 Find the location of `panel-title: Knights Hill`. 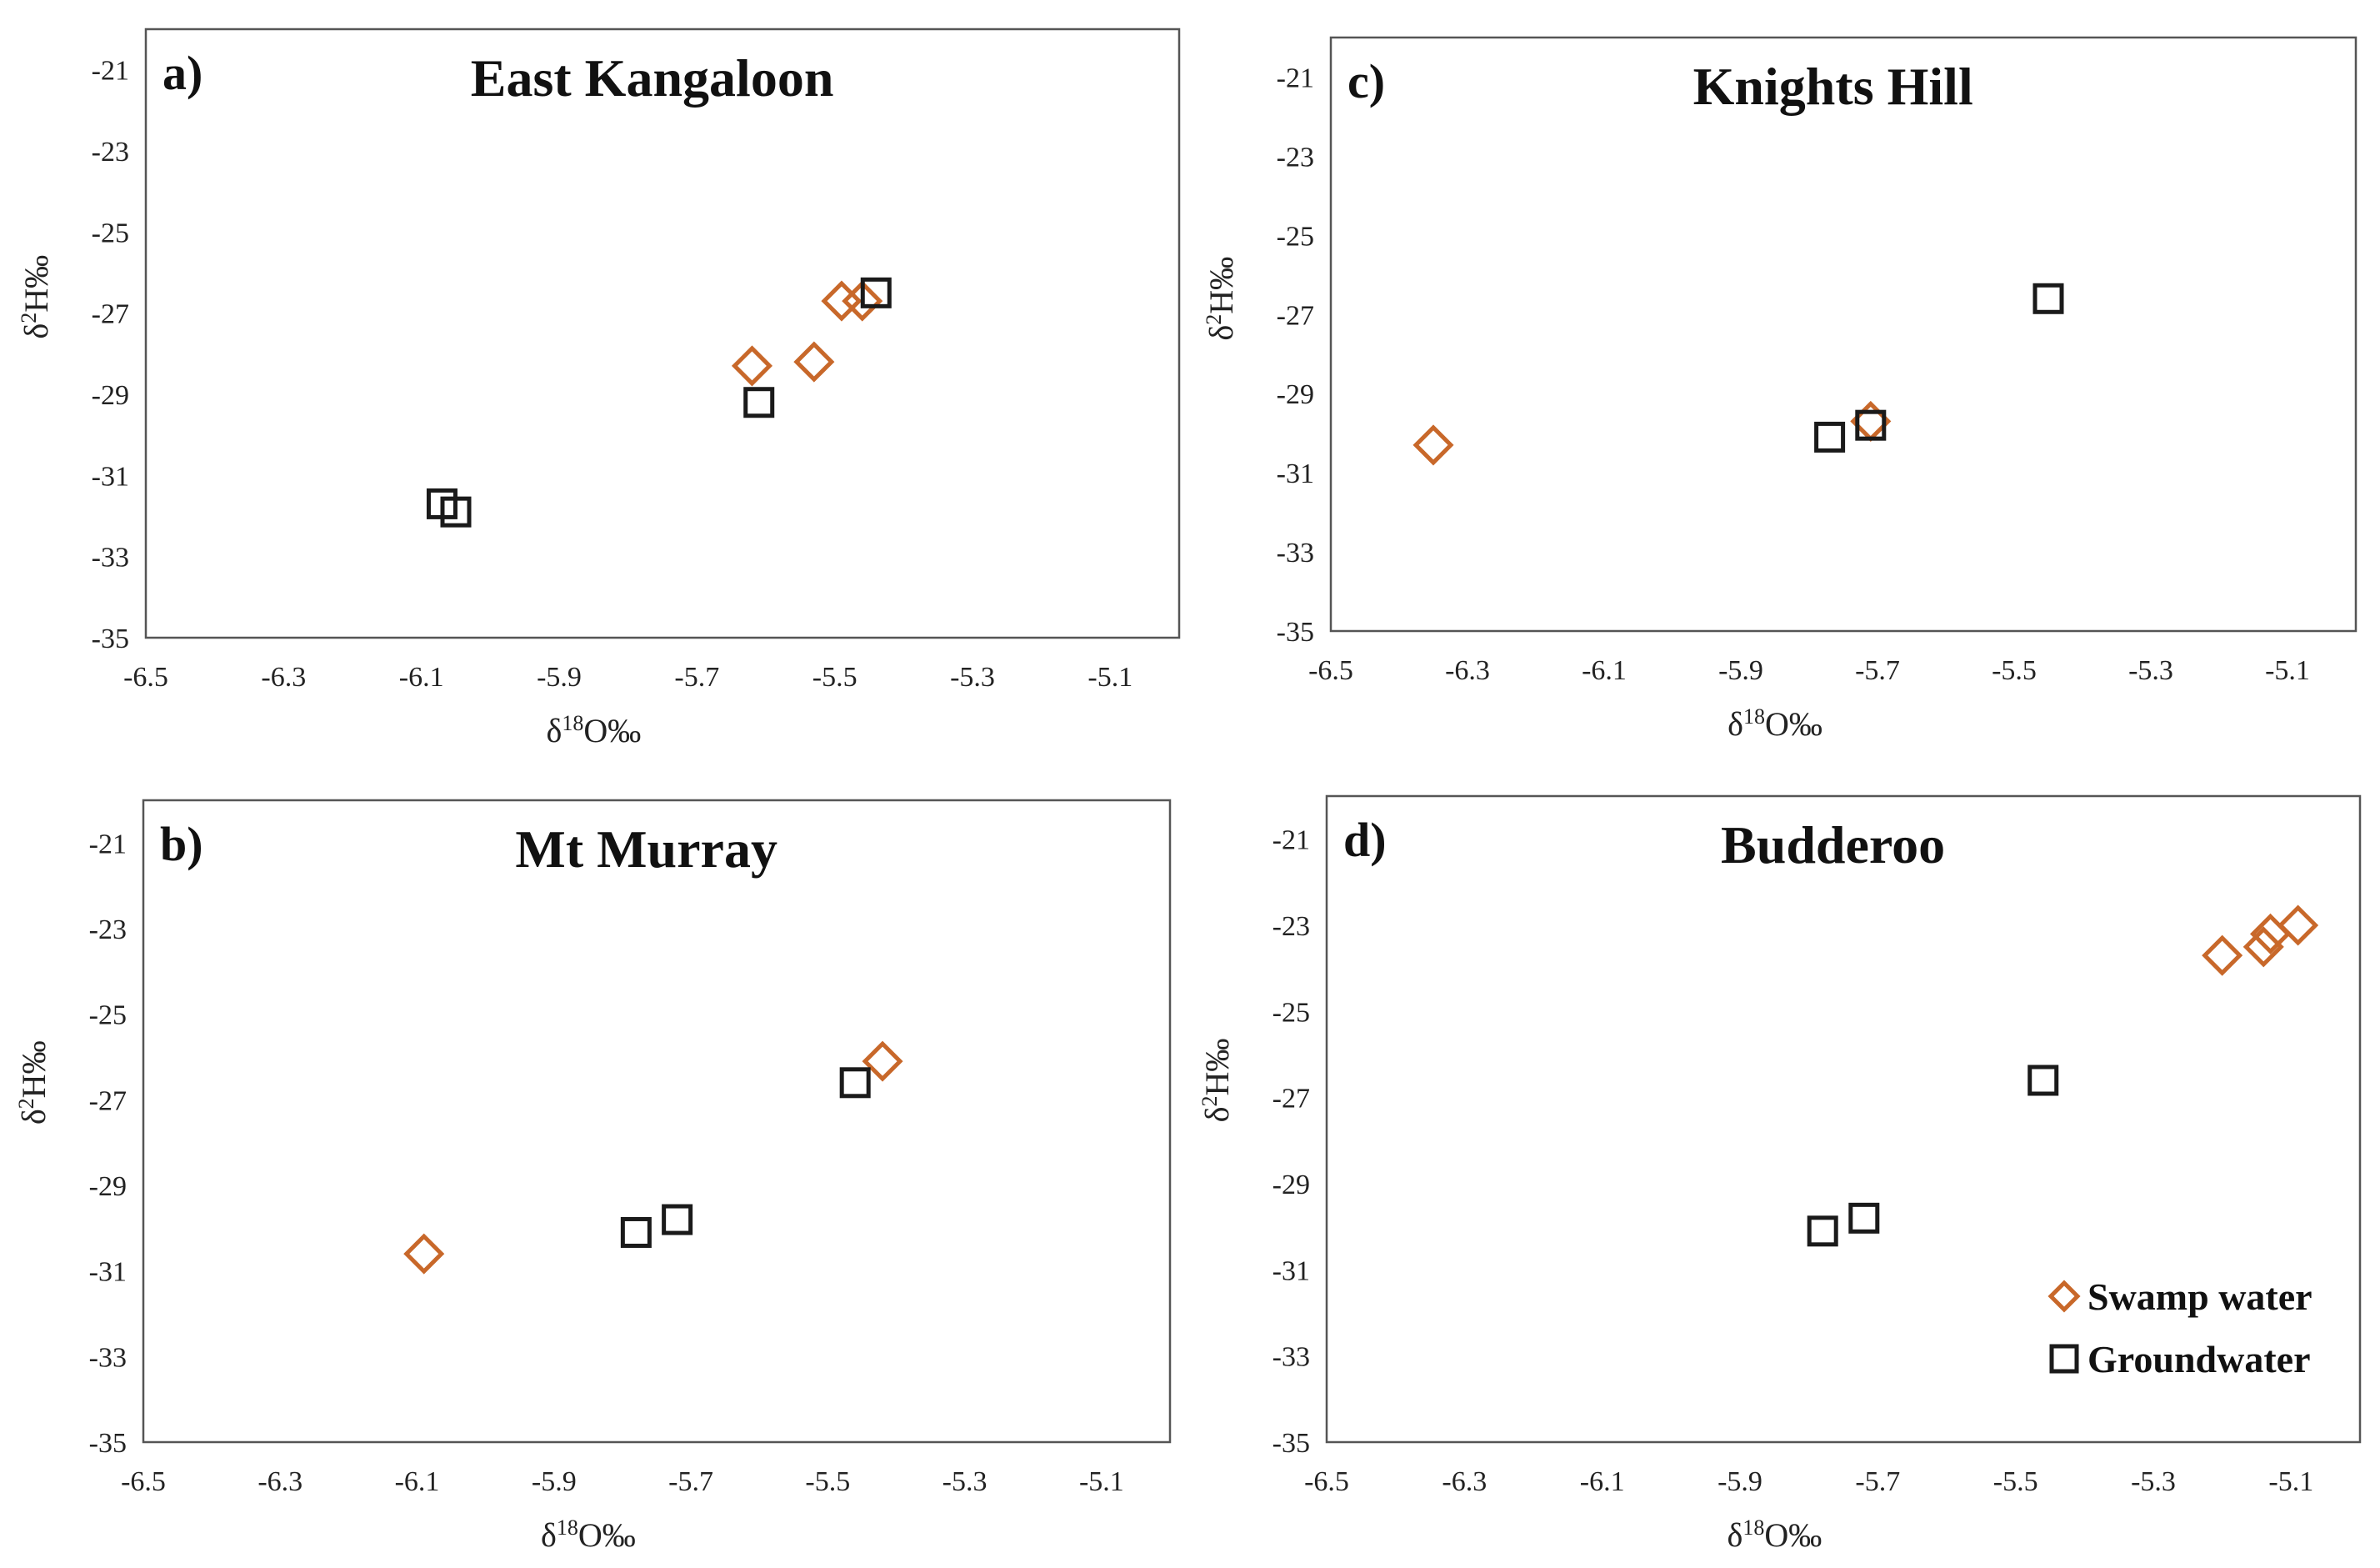

panel-title: Knights Hill is located at coordinates (1833, 86).